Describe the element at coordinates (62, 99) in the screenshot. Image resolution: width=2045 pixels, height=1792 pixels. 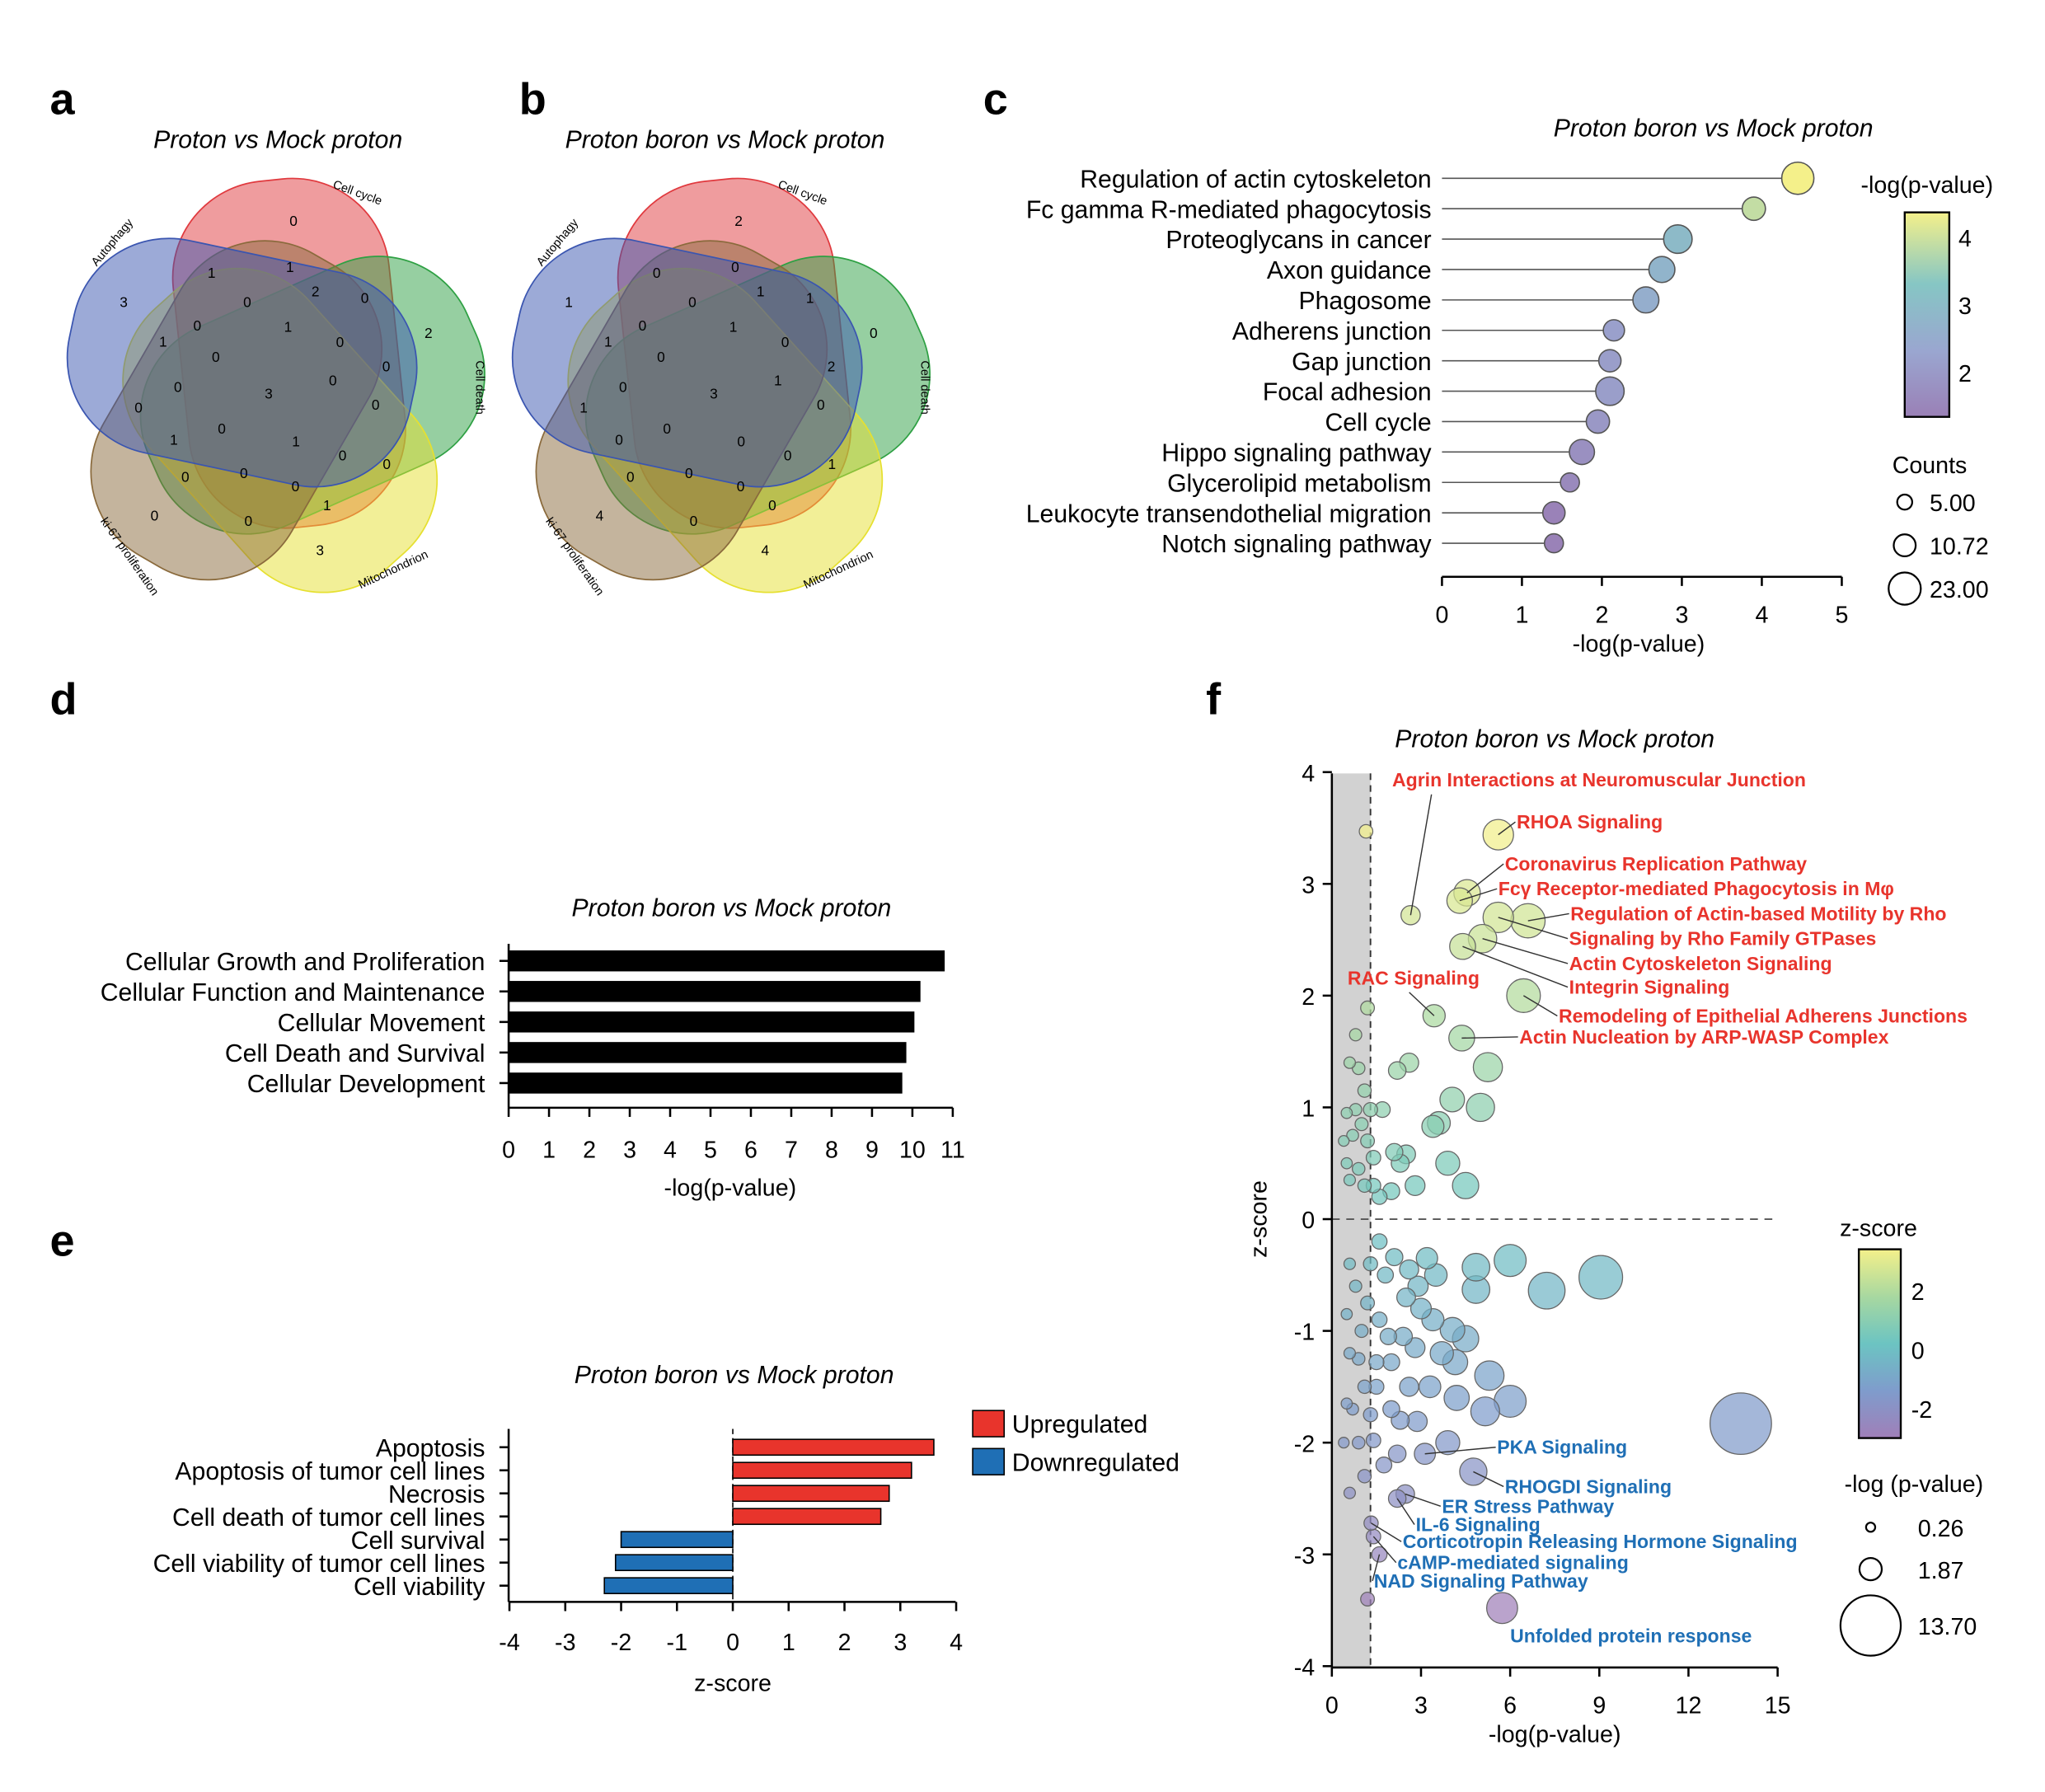
I see `panel-label-a: a` at that location.